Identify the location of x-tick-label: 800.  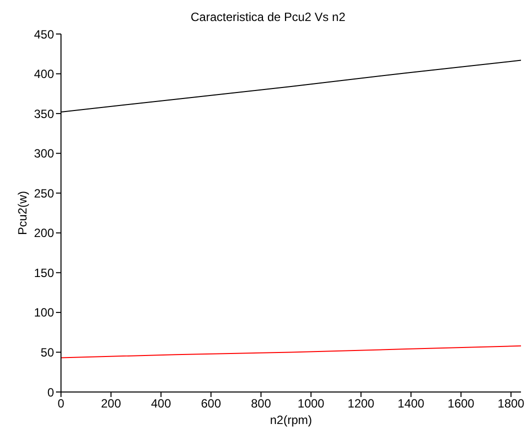
(261, 403).